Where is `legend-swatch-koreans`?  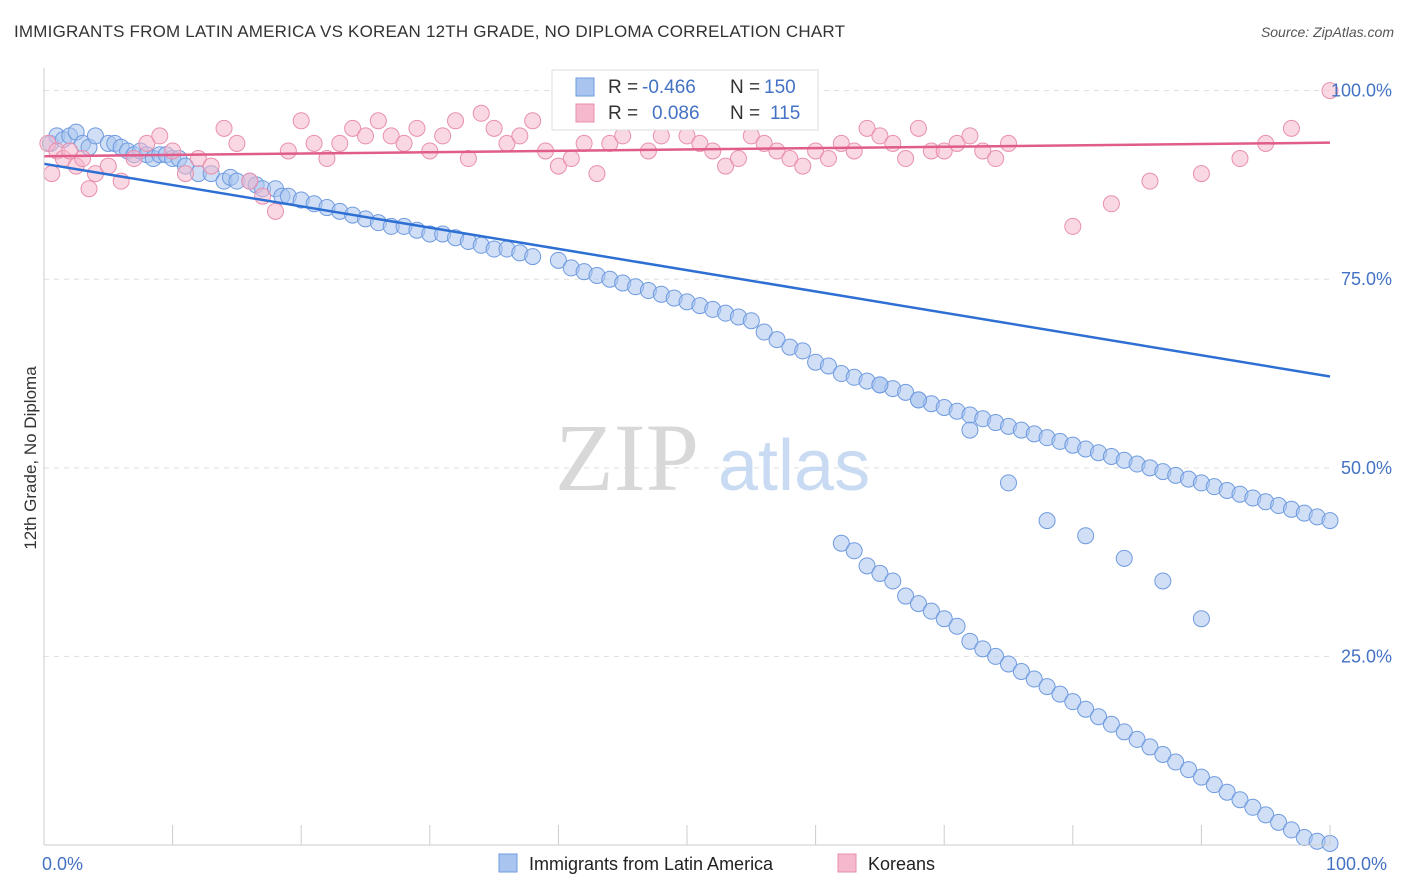 legend-swatch-koreans is located at coordinates (847, 863).